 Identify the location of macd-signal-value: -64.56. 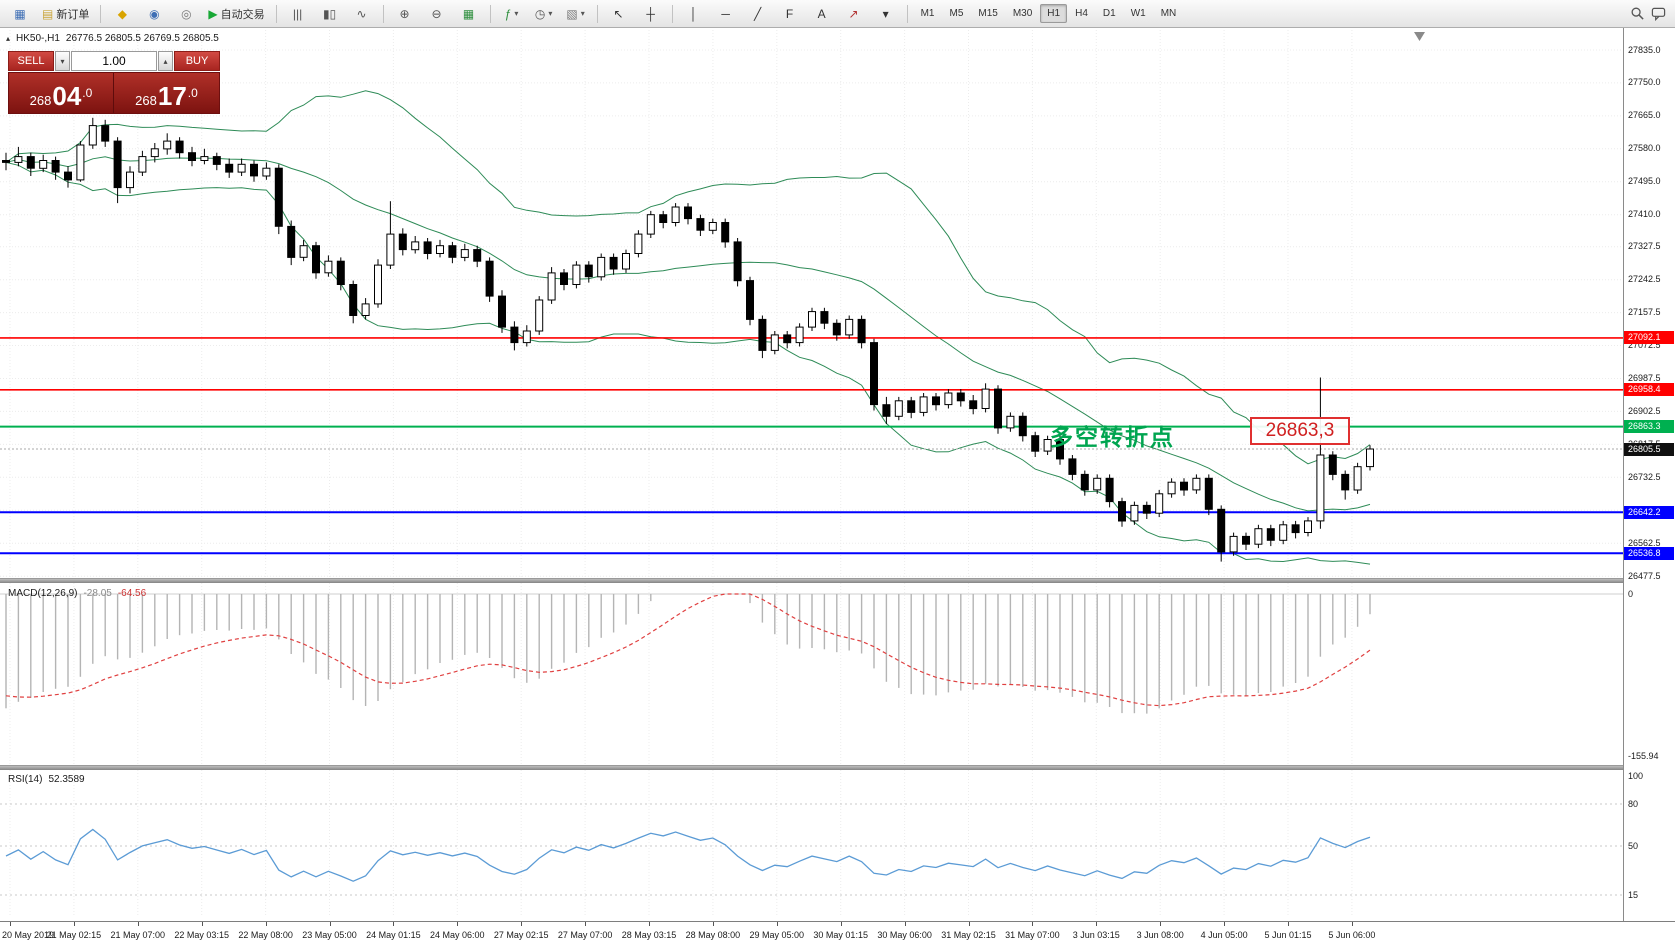
(132, 593).